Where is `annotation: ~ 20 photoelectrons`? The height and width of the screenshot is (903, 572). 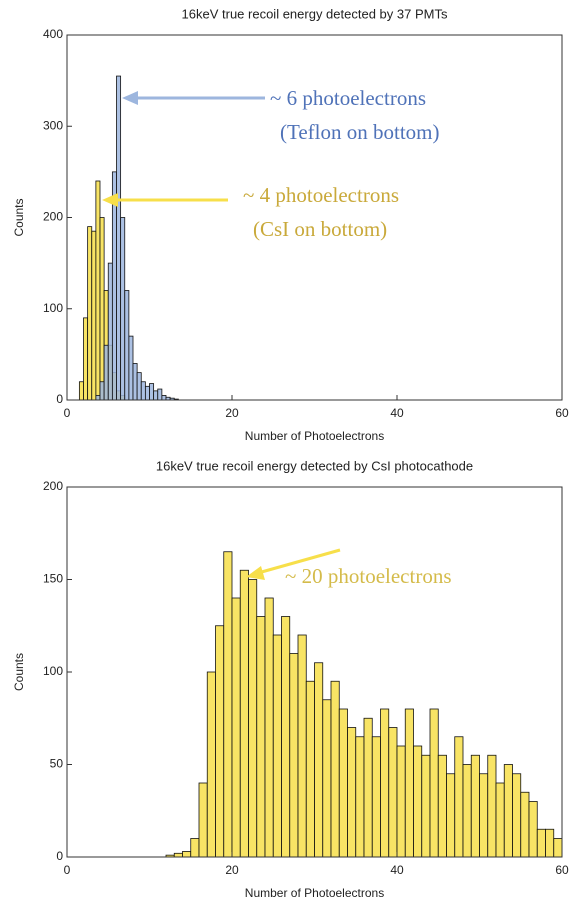 annotation: ~ 20 photoelectrons is located at coordinates (368, 576).